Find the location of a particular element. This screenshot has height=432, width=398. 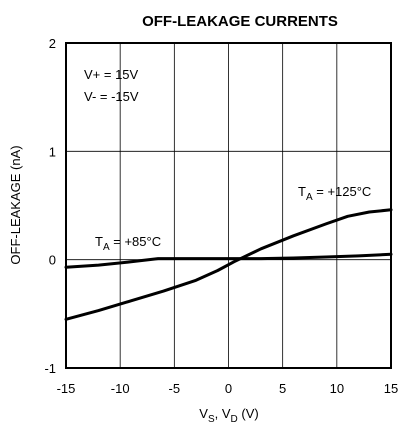

series-label-125c: TA = +125°C is located at coordinates (334, 193).